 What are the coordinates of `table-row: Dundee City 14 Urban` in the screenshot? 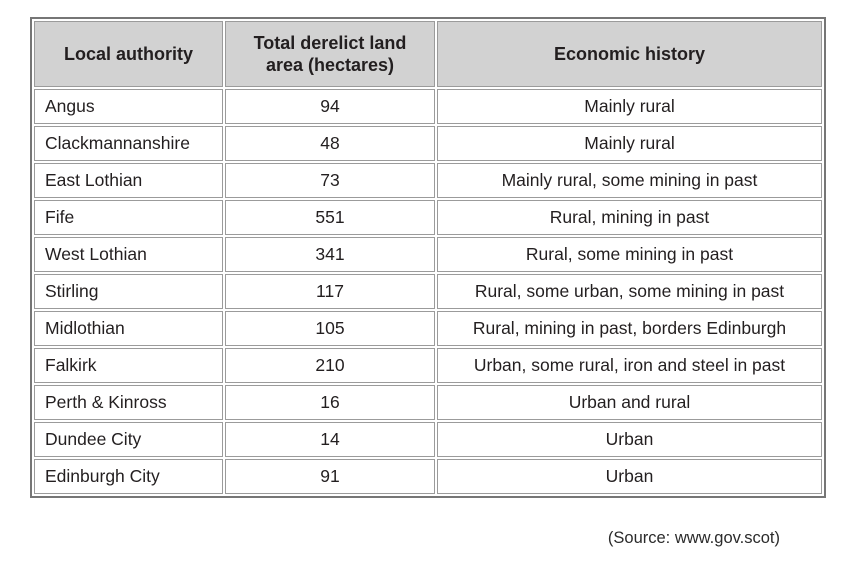 It's located at (428, 439).